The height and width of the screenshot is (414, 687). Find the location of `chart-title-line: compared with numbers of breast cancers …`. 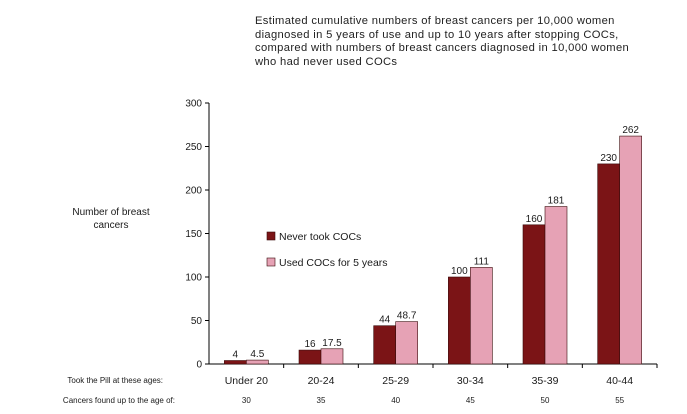

chart-title-line: compared with numbers of breast cancers … is located at coordinates (442, 48).